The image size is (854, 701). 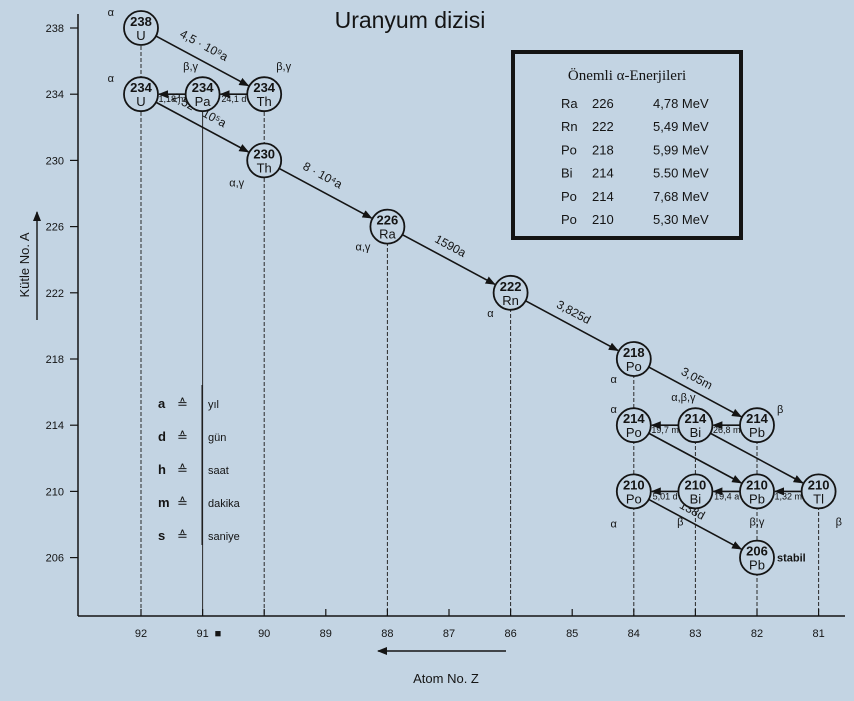 I want to click on y-tick-label: 222, so click(x=55, y=294).